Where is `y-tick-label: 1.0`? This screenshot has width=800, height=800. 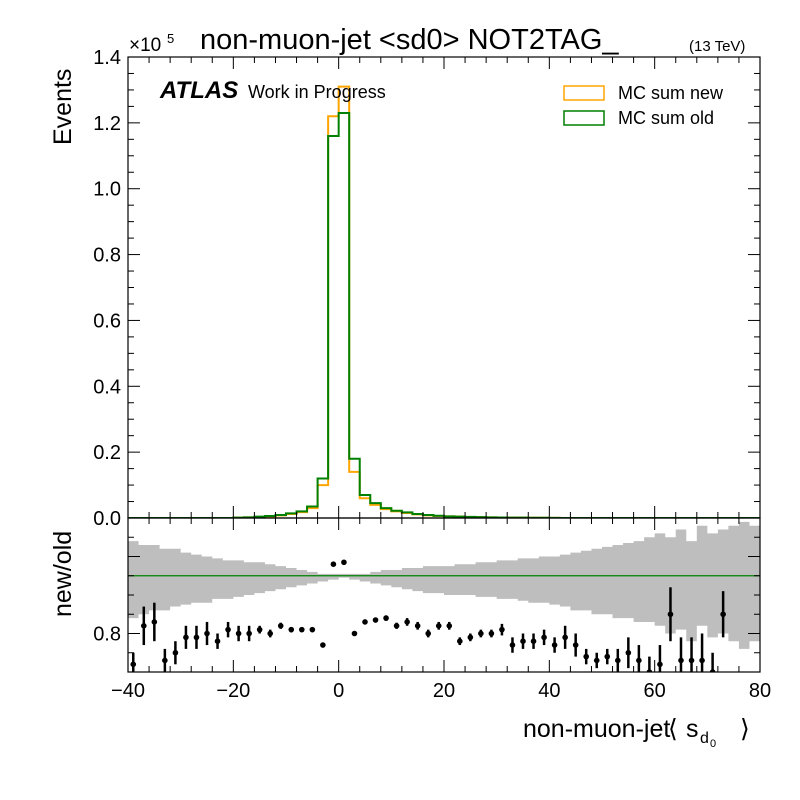
y-tick-label: 1.0 is located at coordinates (107, 190).